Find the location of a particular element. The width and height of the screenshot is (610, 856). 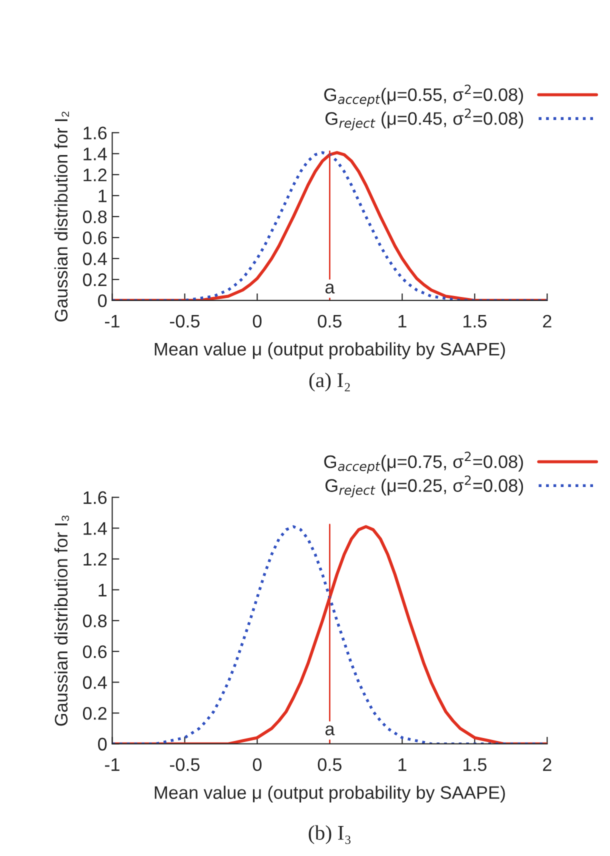

legend-label: G$_{reject}$ (μ=0.45, σ$^{2}$=0.08) is located at coordinates (424, 119).